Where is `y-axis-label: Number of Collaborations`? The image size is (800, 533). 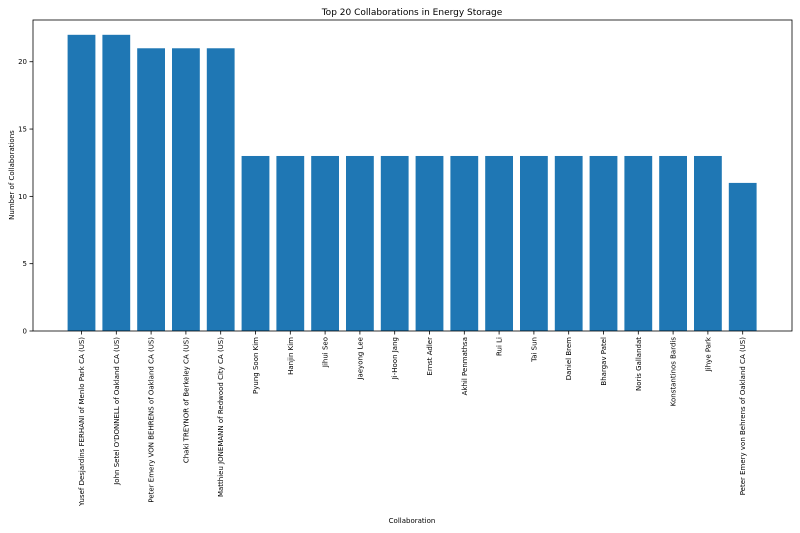 y-axis-label: Number of Collaborations is located at coordinates (12, 175).